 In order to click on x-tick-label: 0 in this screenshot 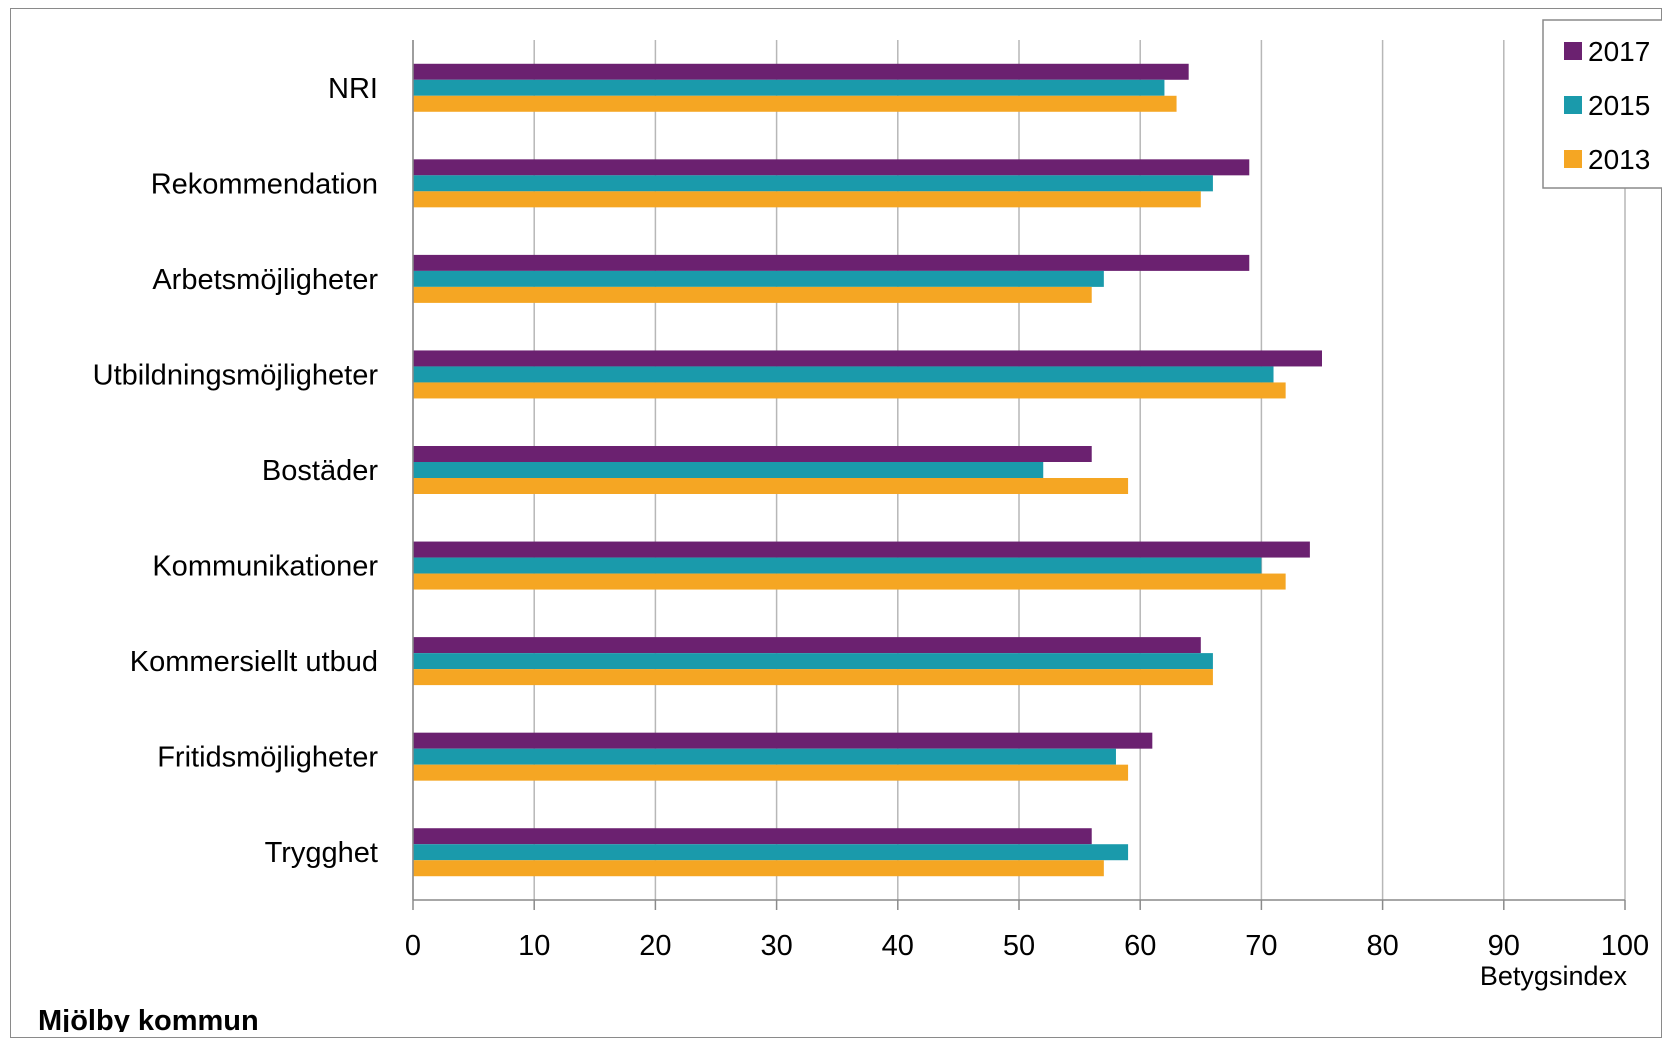, I will do `click(413, 946)`.